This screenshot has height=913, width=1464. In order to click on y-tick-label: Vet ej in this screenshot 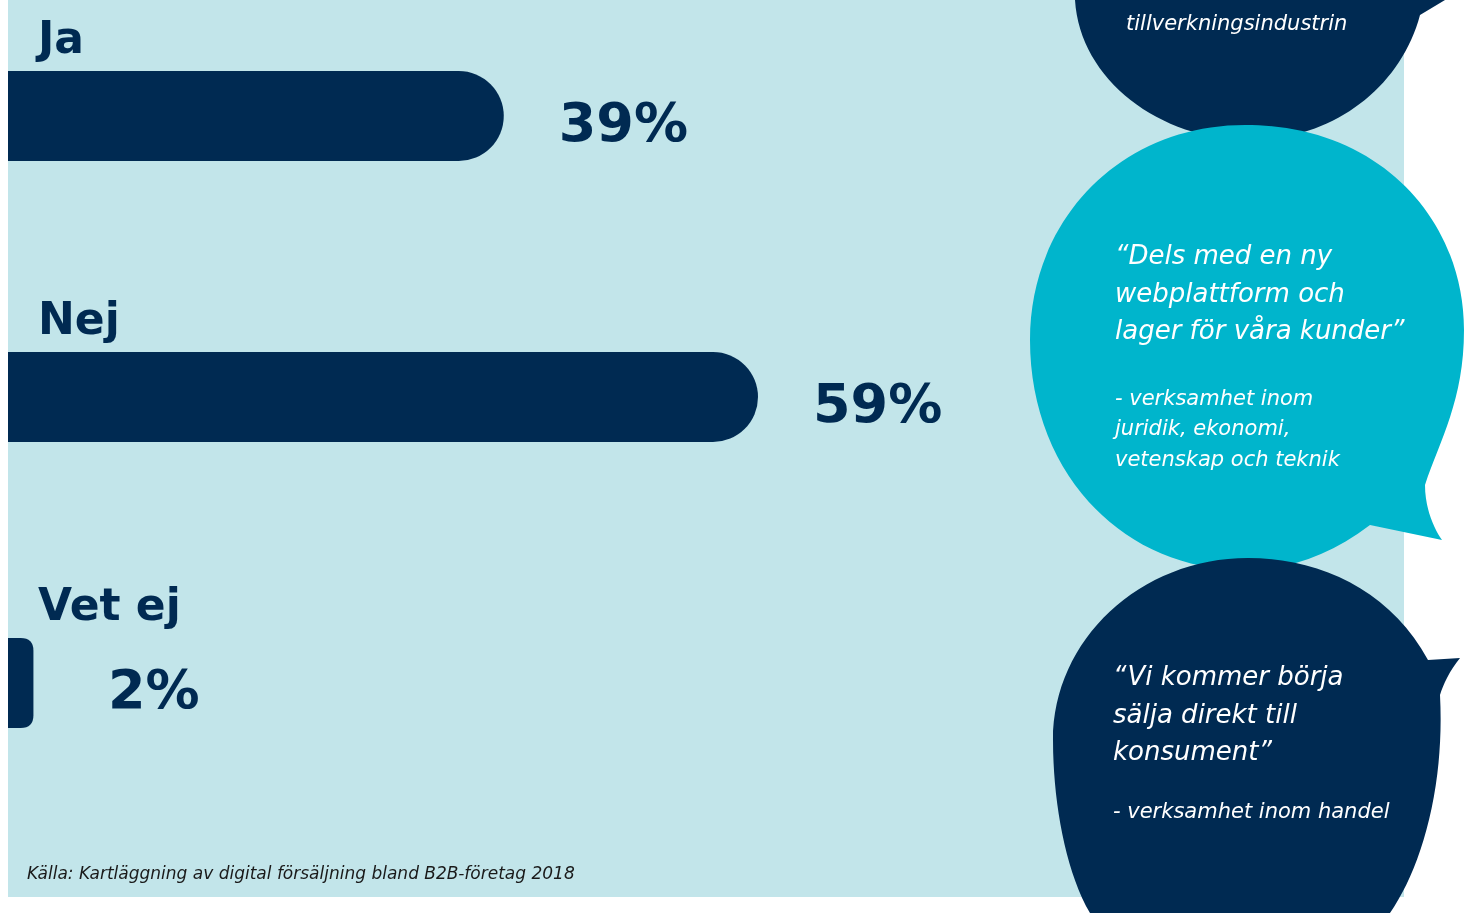, I will do `click(109, 604)`.